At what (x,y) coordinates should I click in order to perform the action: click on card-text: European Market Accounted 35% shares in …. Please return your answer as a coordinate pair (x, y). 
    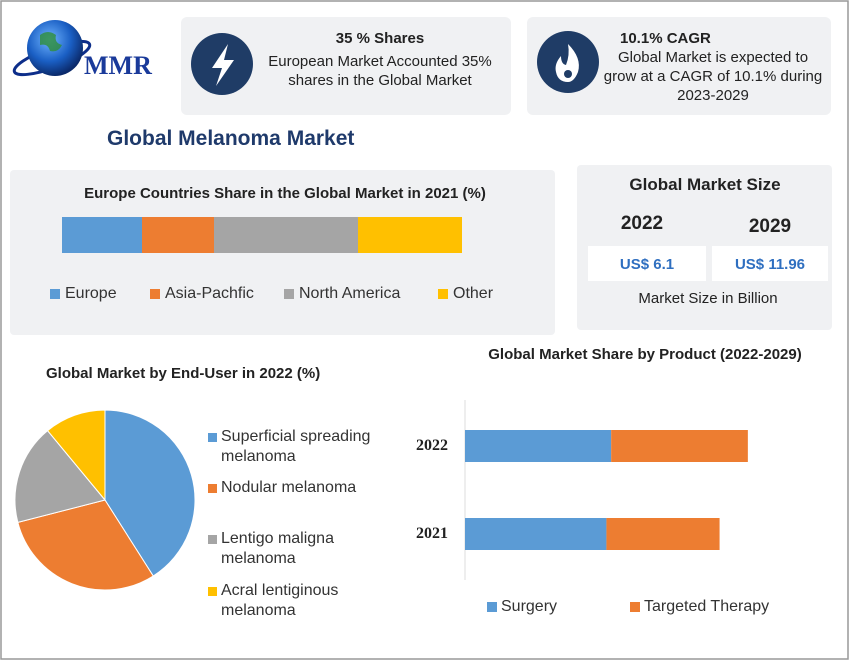
    Looking at the image, I should click on (380, 71).